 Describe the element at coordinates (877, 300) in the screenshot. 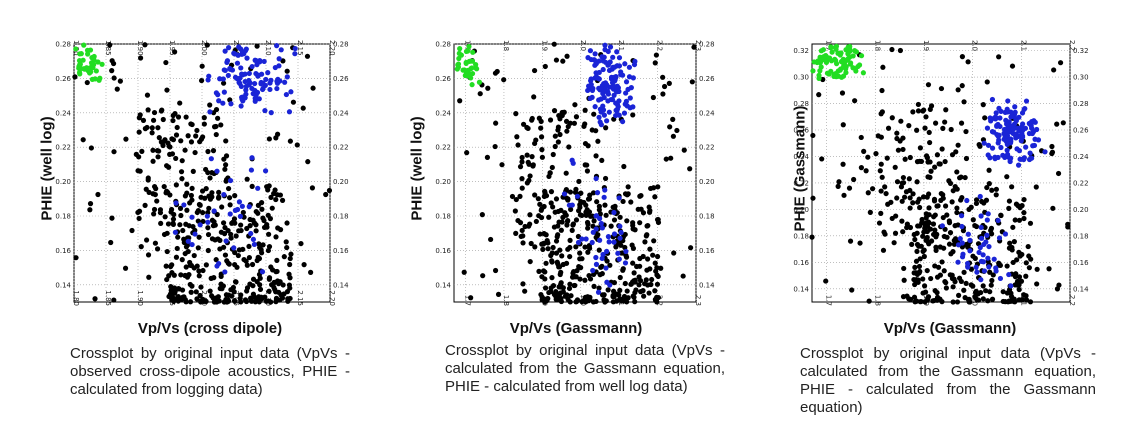

I see `x-tick-label-bottom: 1.8` at that location.